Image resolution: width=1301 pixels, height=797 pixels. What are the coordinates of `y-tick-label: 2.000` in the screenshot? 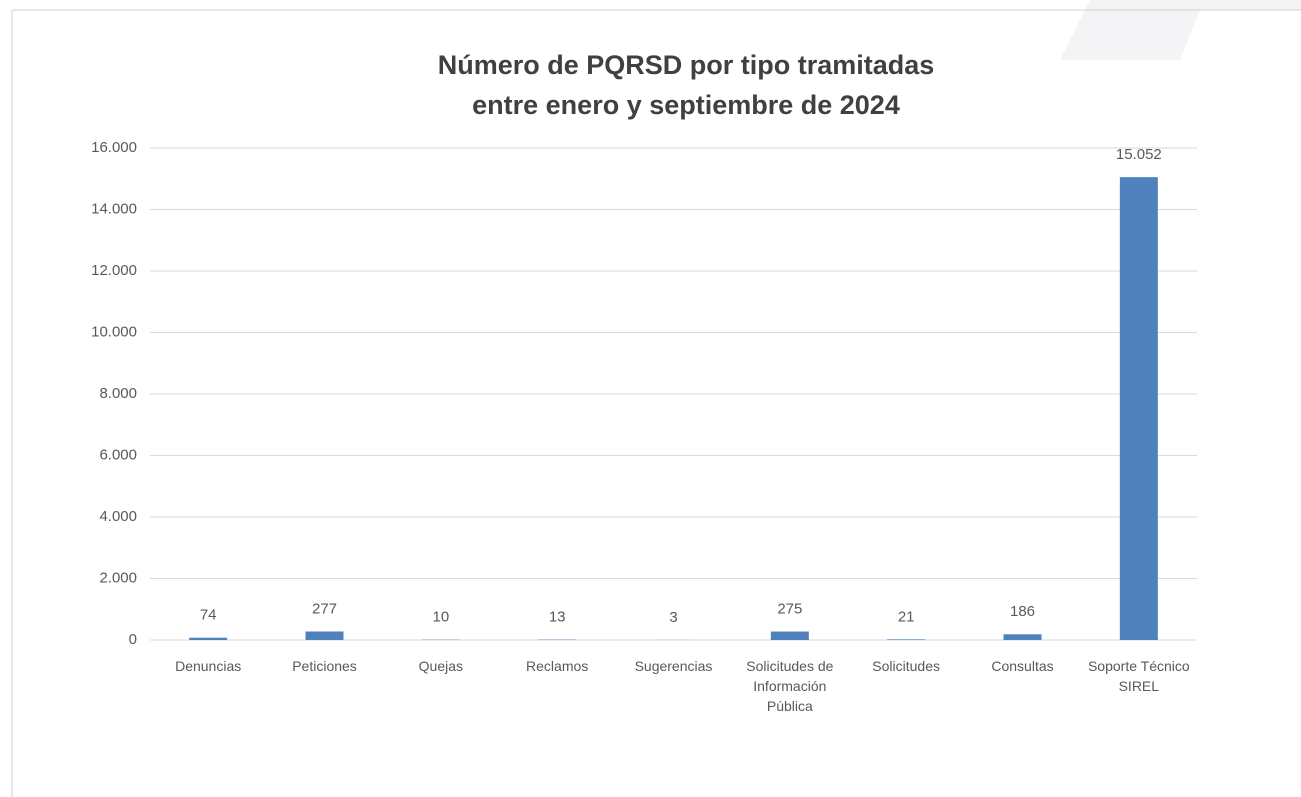 It's located at (118, 577).